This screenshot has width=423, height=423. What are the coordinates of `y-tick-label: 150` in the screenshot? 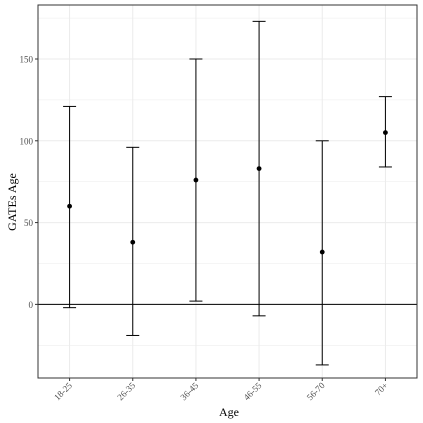 It's located at (27, 59).